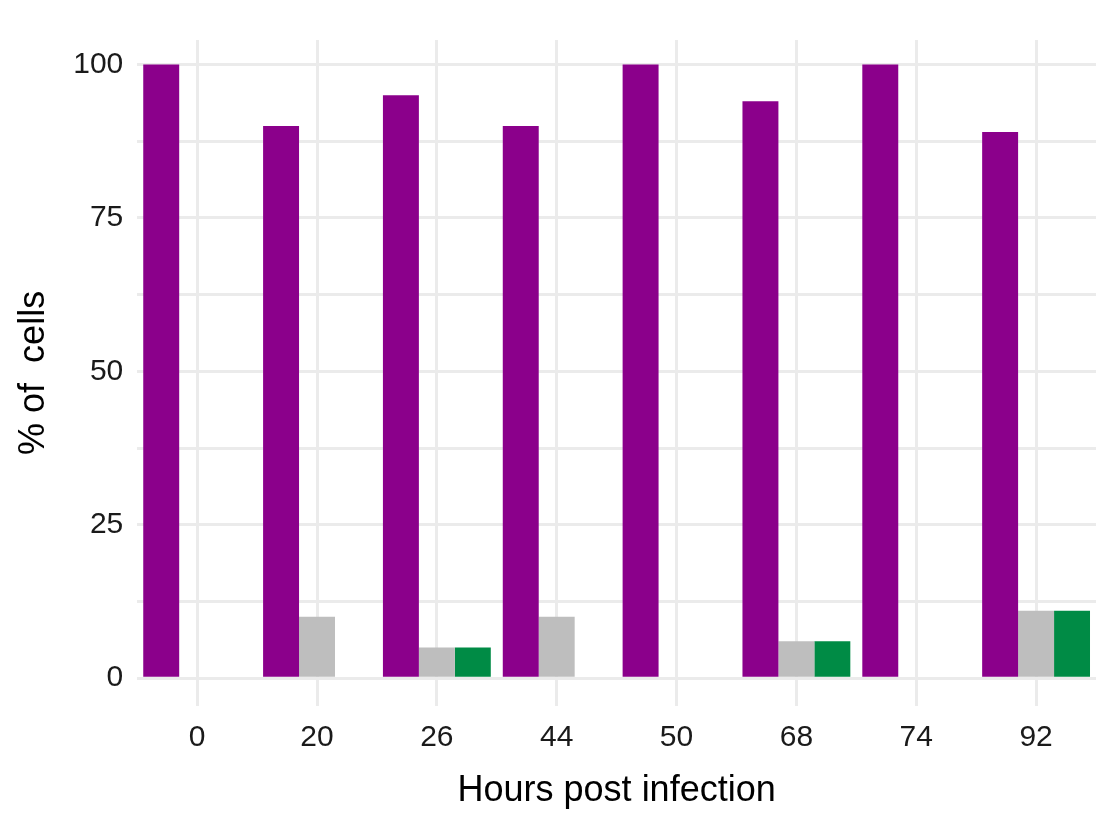  Describe the element at coordinates (557, 736) in the screenshot. I see `x-tick-label: 44` at that location.